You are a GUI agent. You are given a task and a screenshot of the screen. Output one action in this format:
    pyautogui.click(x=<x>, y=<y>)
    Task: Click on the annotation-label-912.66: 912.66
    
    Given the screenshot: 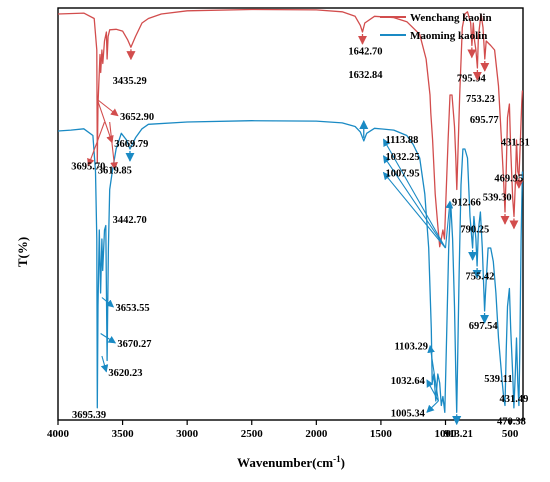 What is the action you would take?
    pyautogui.click(x=466, y=202)
    